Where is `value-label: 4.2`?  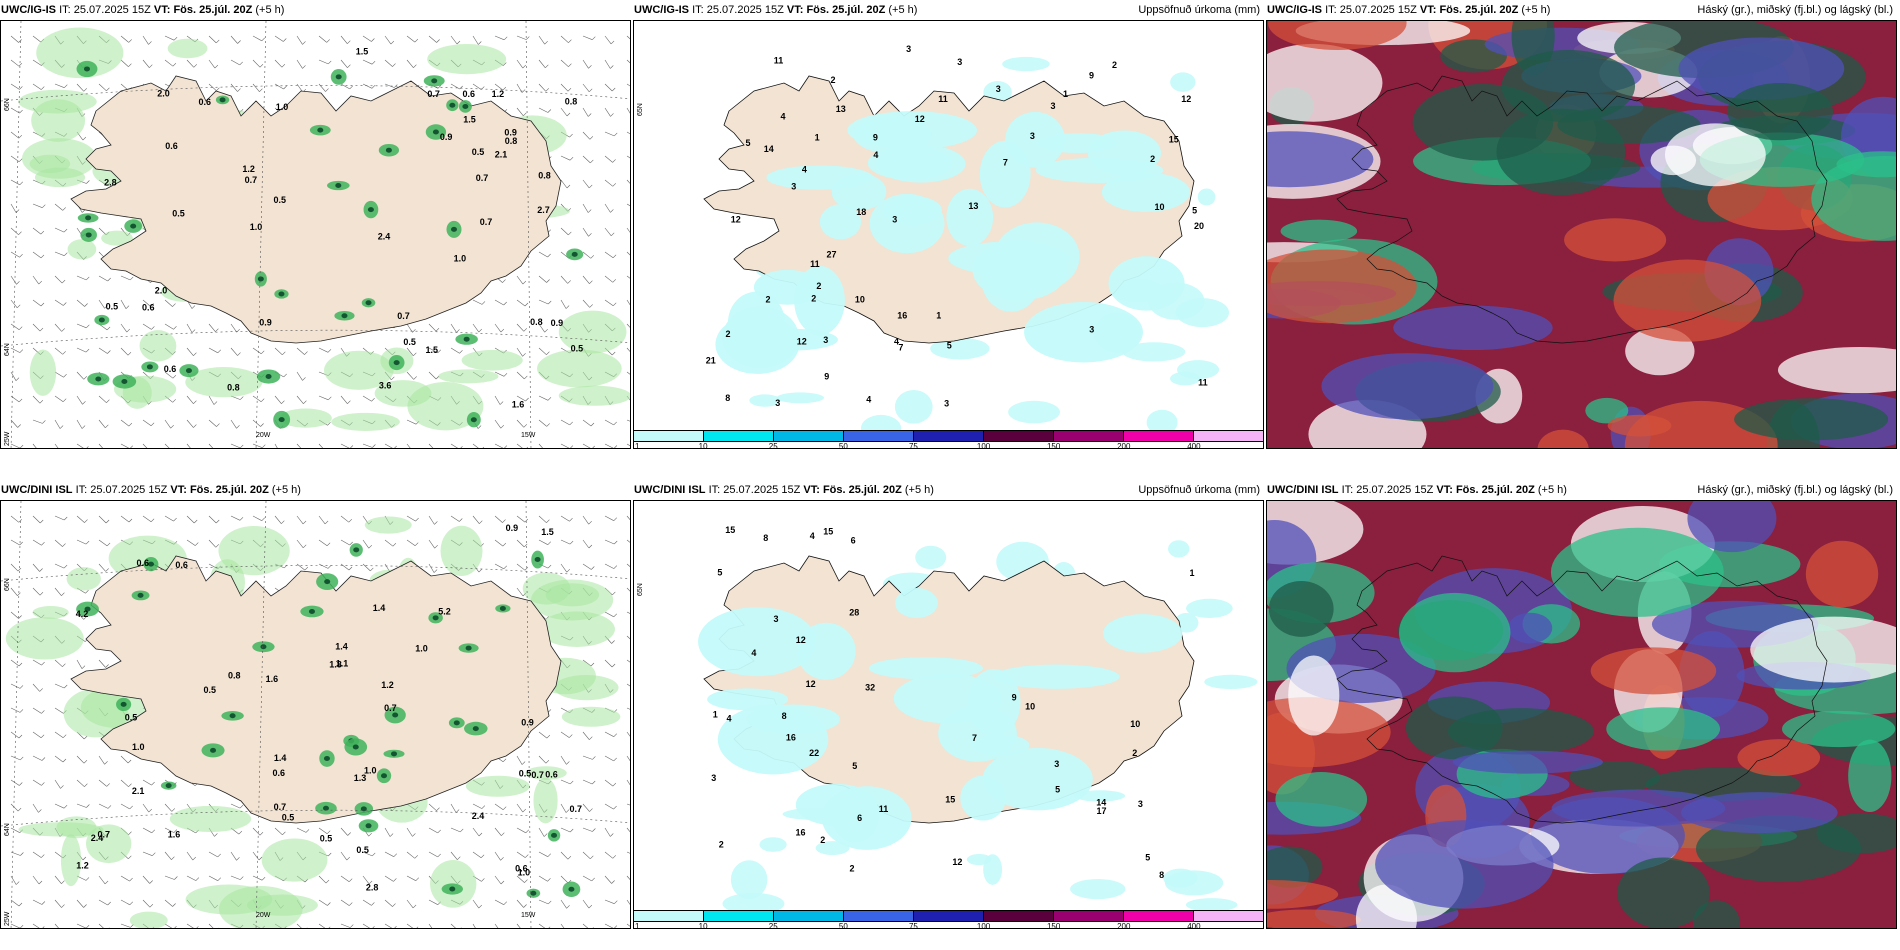
value-label: 4.2 is located at coordinates (82, 614).